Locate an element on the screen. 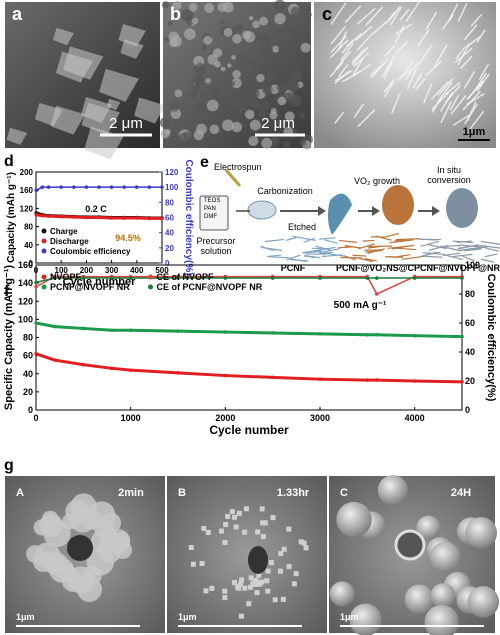 This screenshot has height=635, width=500. panel-label: c is located at coordinates (327, 14).